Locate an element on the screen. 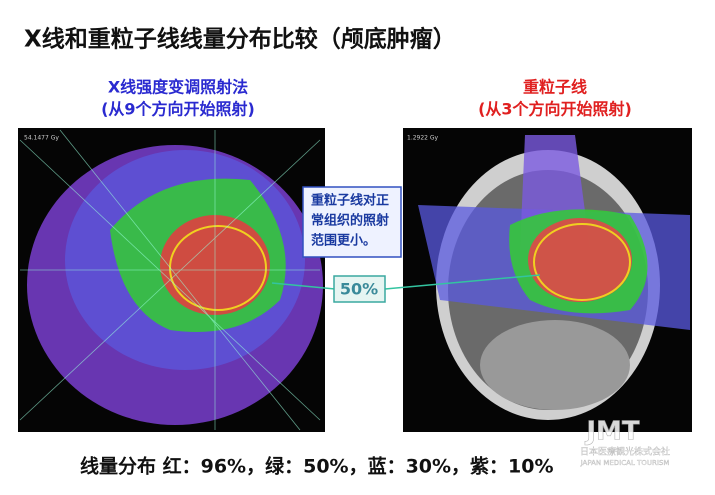  right-heading: 重粒子线 is located at coordinates (555, 87).